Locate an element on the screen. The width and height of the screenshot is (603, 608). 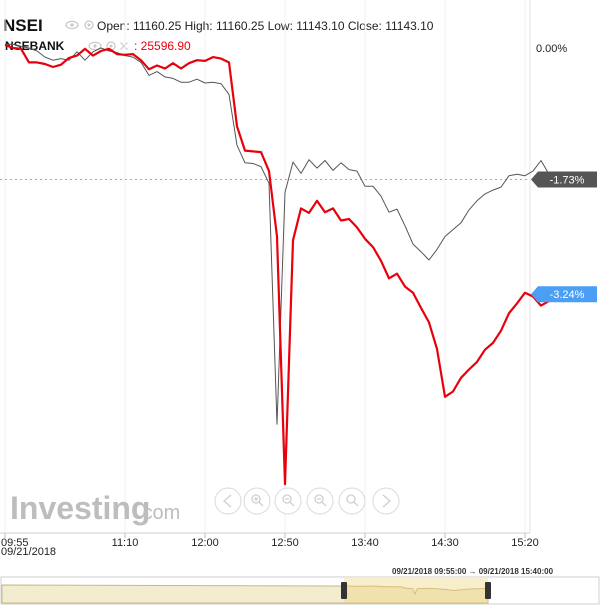
compare-symbol: NSEBANK is located at coordinates (34, 46).